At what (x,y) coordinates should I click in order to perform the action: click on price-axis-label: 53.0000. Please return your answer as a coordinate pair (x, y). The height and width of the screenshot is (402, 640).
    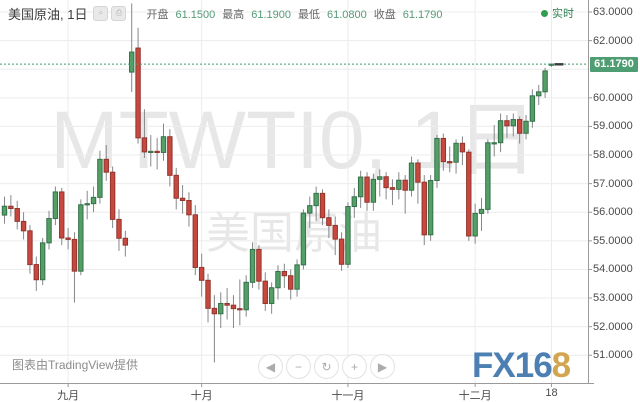
    Looking at the image, I should click on (613, 298).